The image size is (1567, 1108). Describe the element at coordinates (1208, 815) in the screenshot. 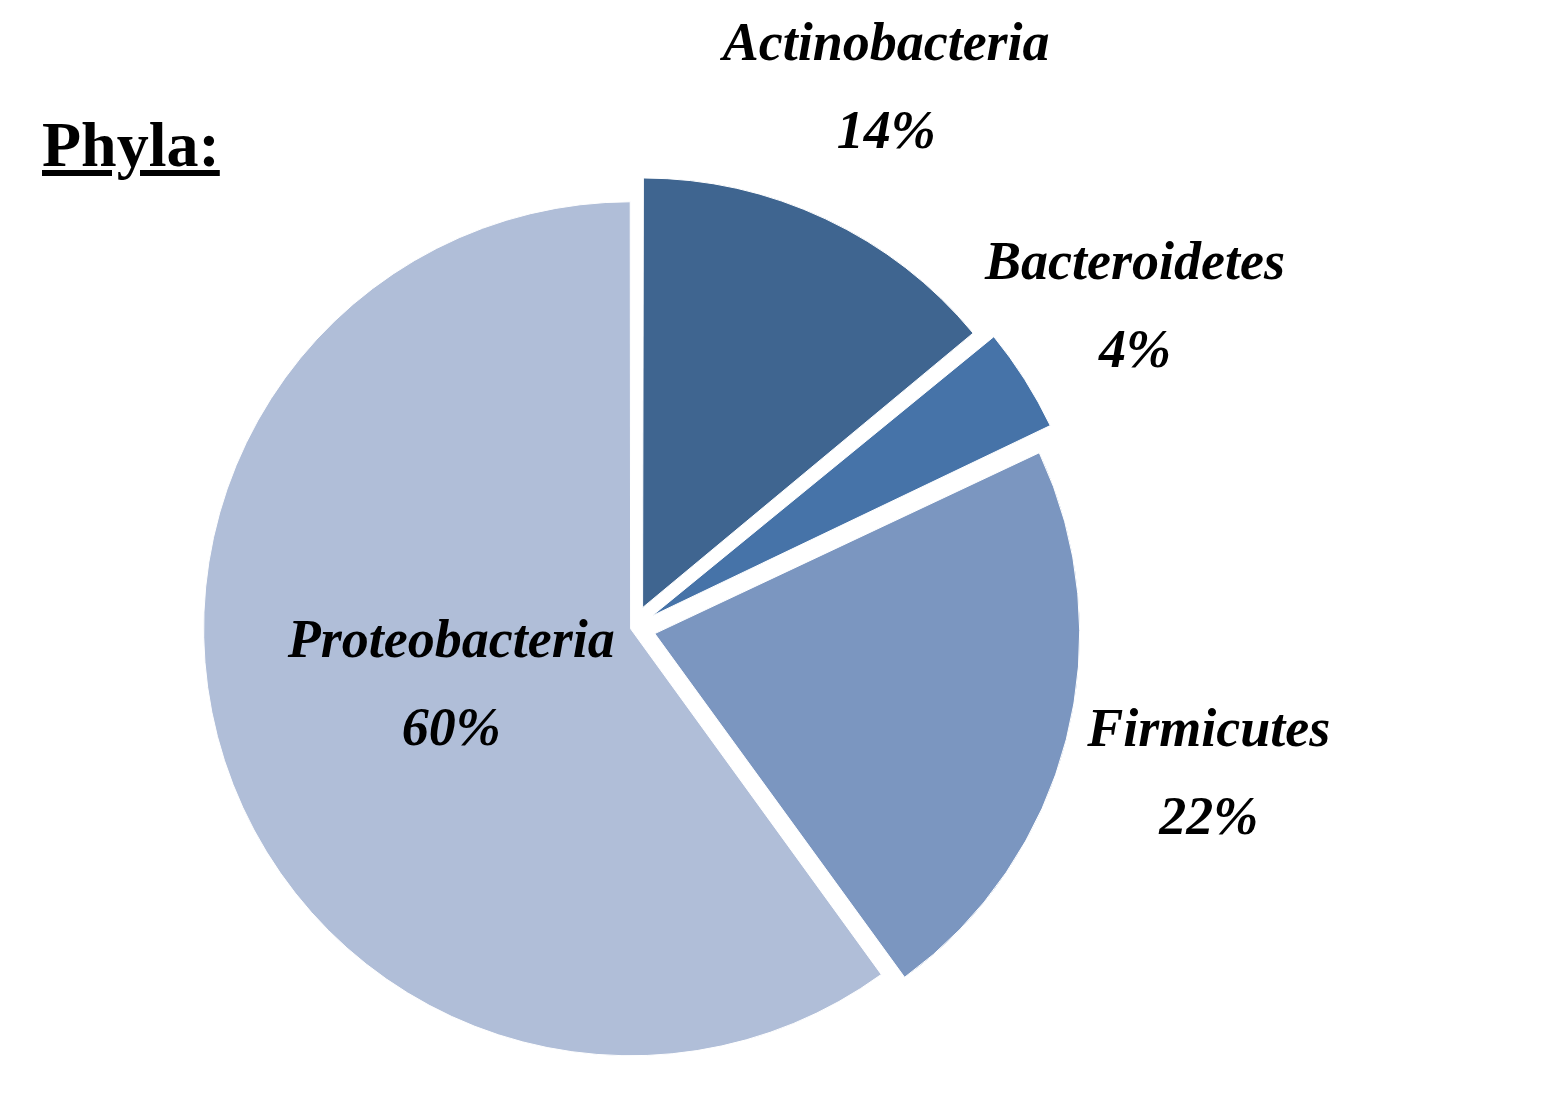

I see `data-label: 22%` at that location.